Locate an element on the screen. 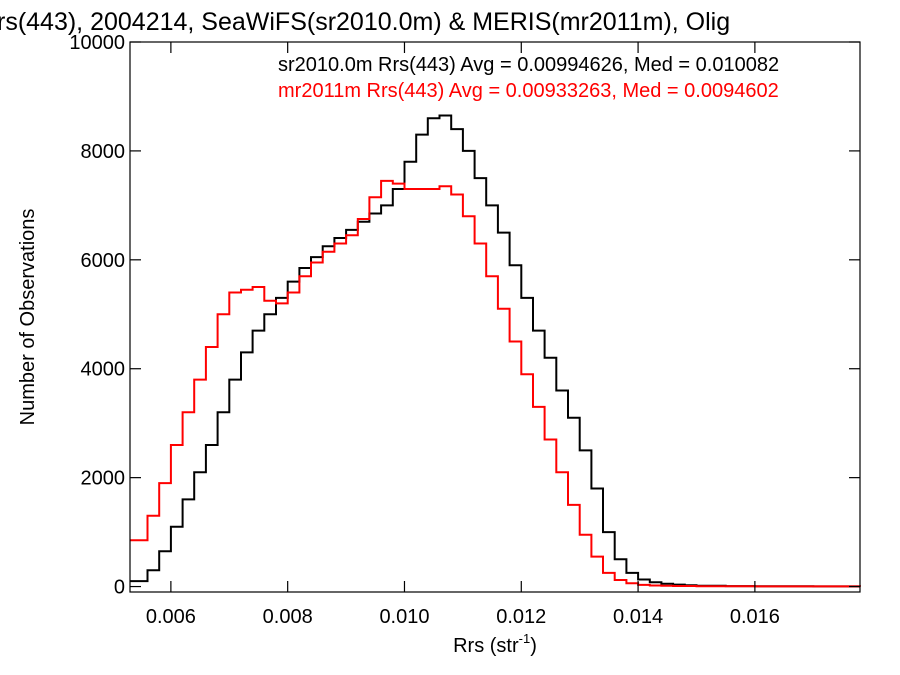  x-axis-label: Rrs (str-1) is located at coordinates (495, 644).